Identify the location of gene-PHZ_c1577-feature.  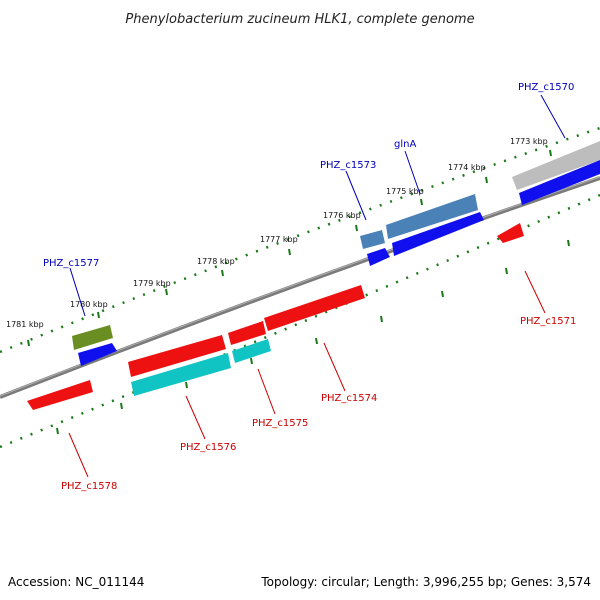
(94, 345).